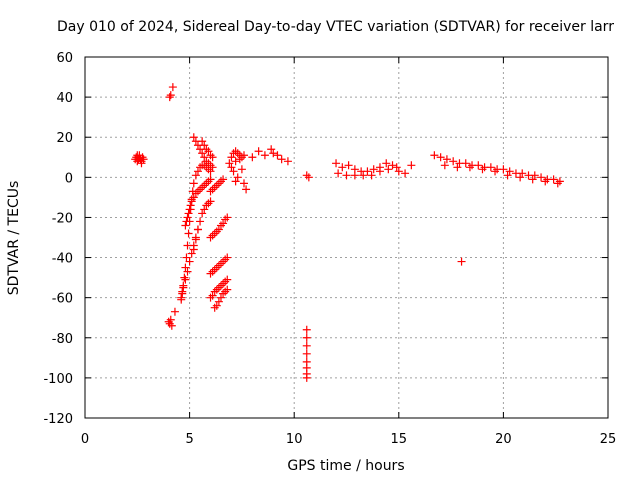  What do you see at coordinates (189, 263) in the screenshot?
I see `series-lower-arc` at bounding box center [189, 263].